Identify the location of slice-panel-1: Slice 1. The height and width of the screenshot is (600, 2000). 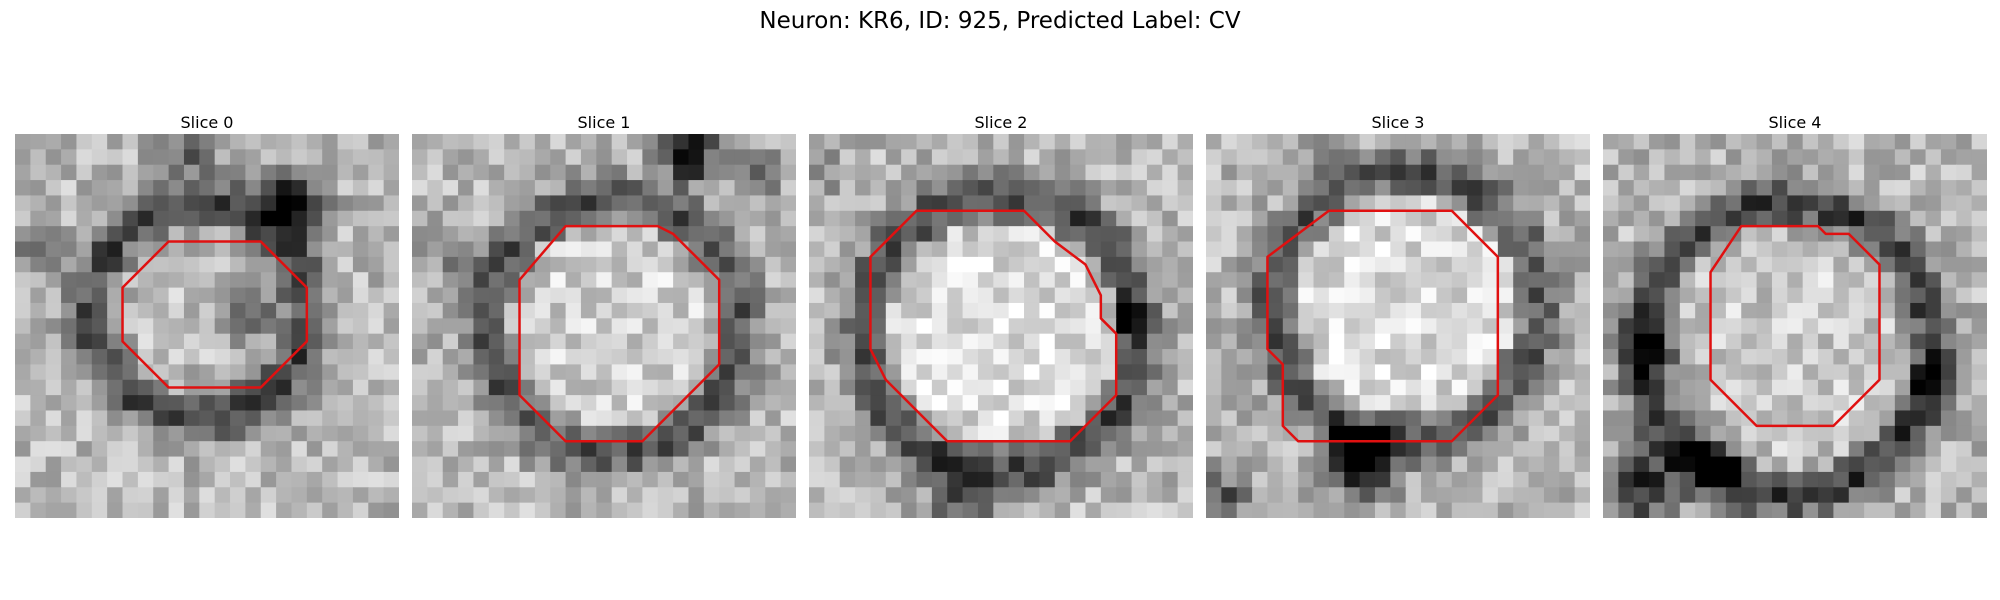
(604, 315).